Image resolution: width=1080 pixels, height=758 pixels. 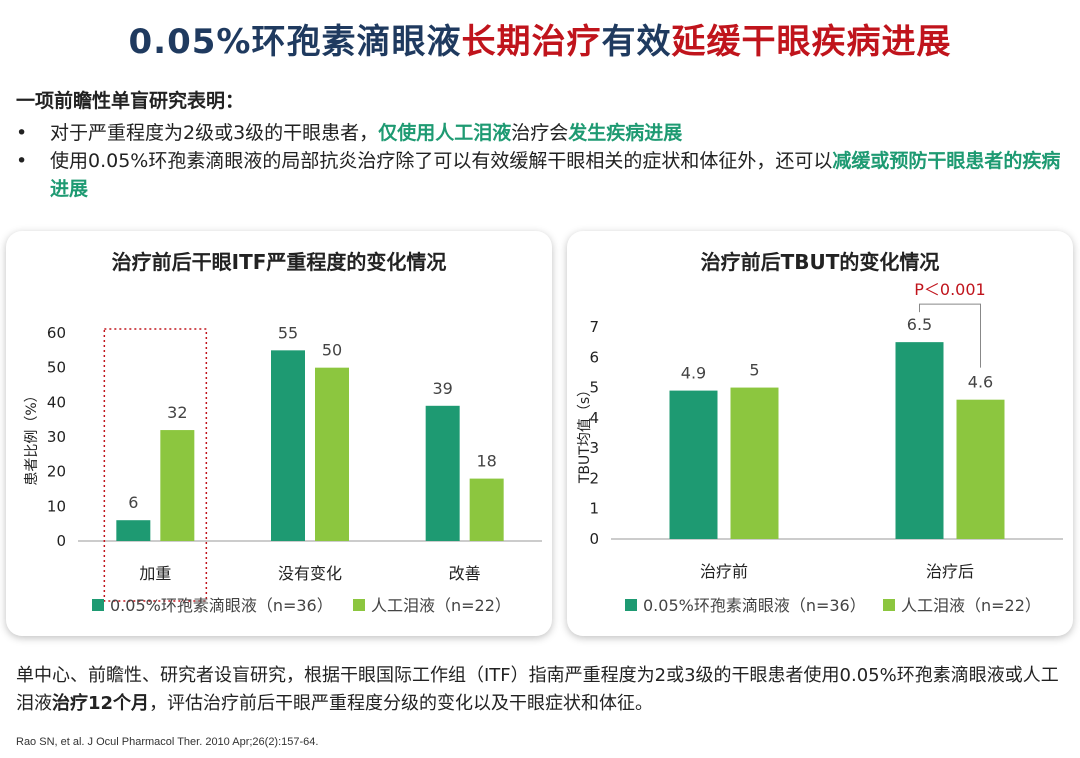 I want to click on y-axis-label: 患者比例（%）, so click(x=32, y=436).